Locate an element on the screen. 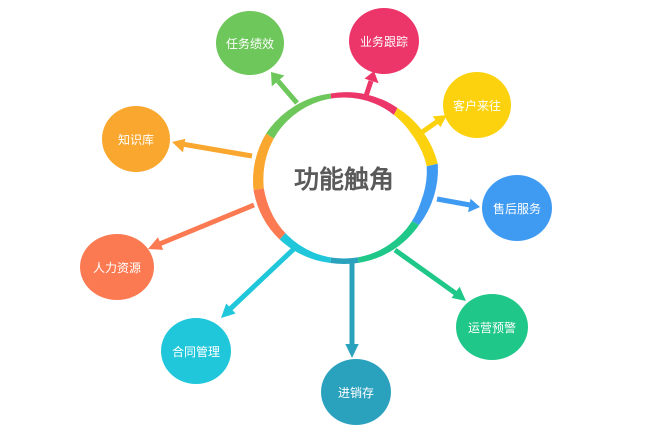 This screenshot has height=429, width=653. node-aftersales-label: 售后服务 is located at coordinates (517, 208).